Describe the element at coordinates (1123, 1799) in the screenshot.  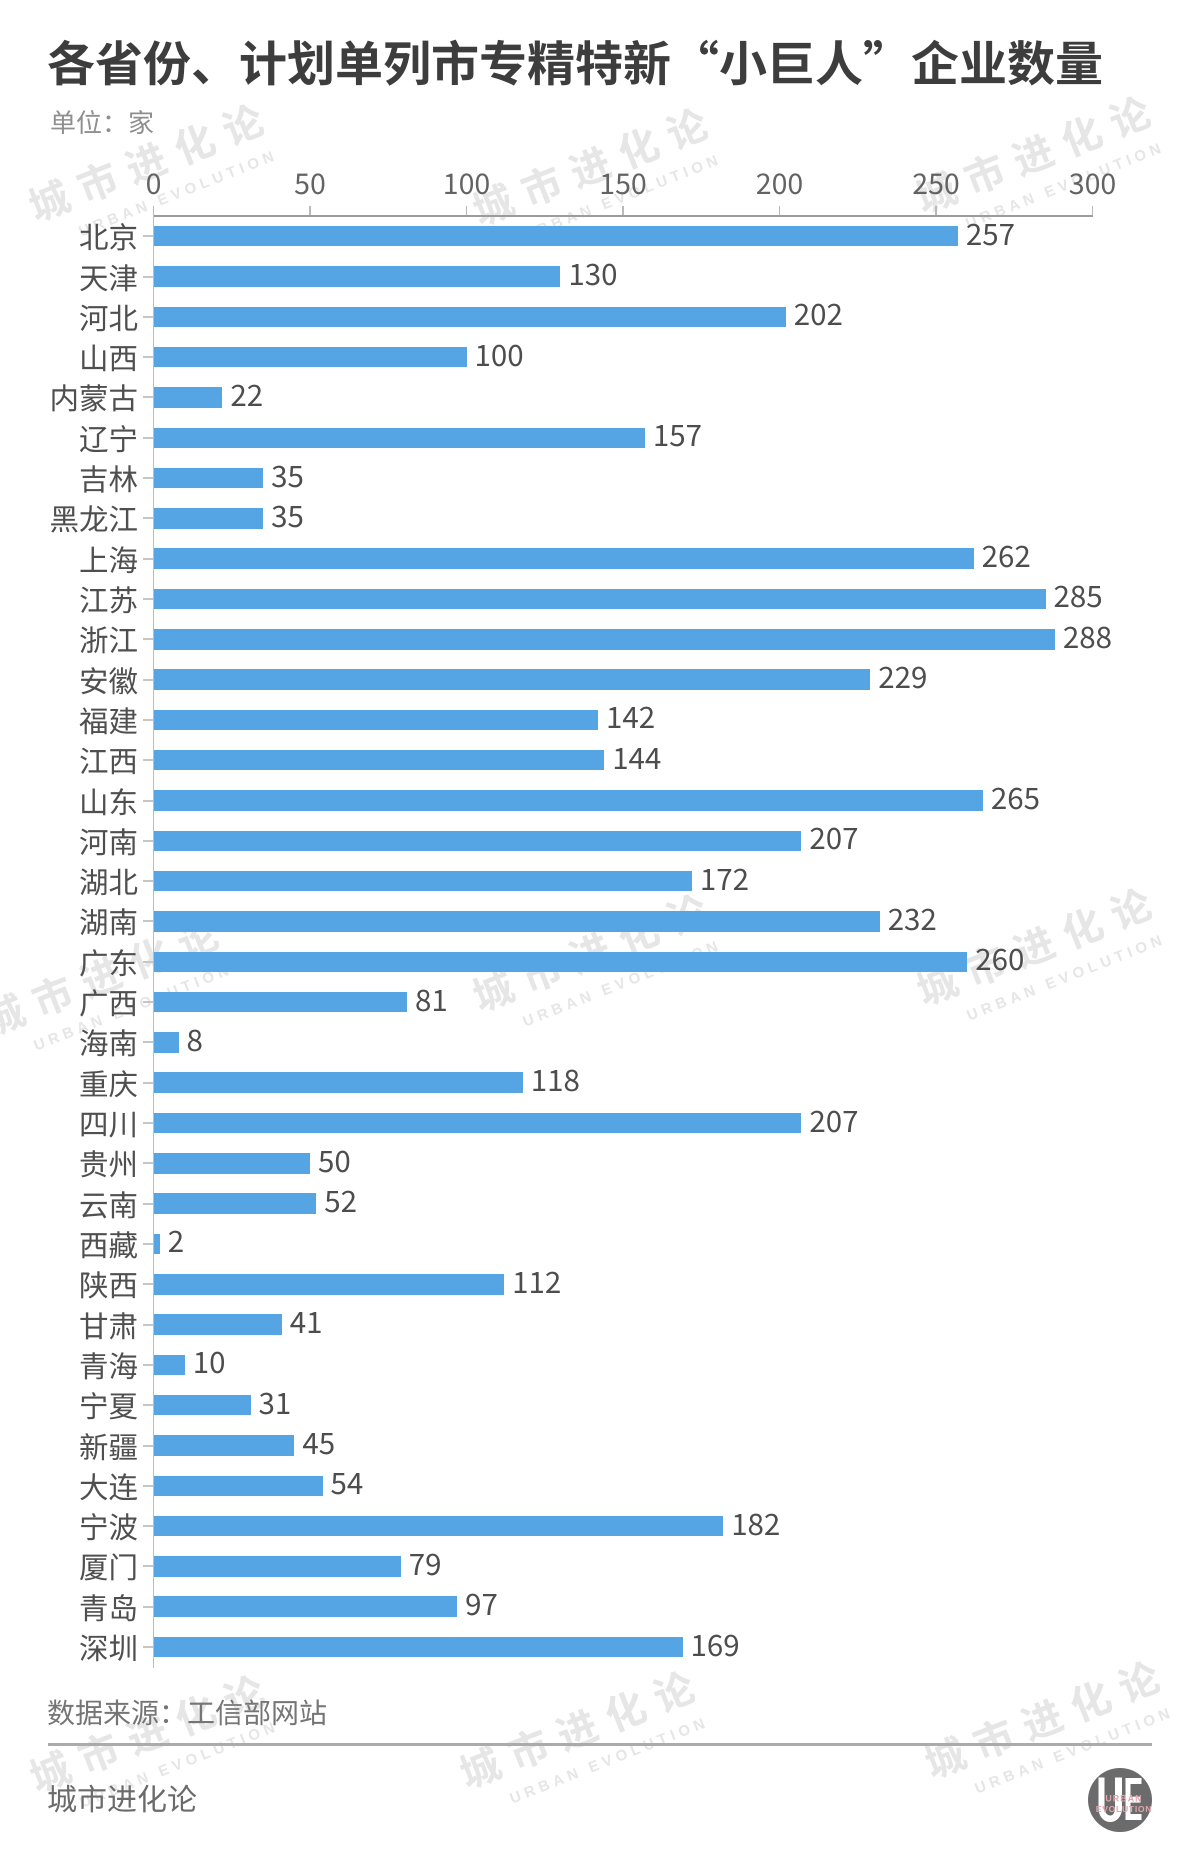
I see `svg-text: URBAN` at that location.